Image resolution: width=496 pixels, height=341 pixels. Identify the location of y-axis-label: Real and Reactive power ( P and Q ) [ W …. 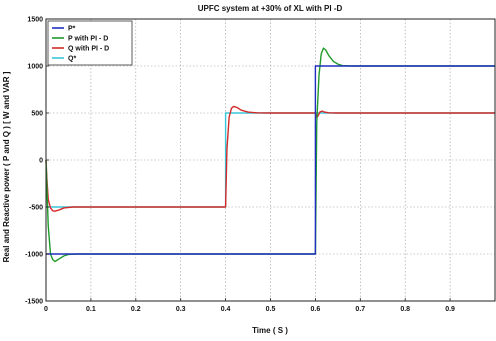
(6, 166).